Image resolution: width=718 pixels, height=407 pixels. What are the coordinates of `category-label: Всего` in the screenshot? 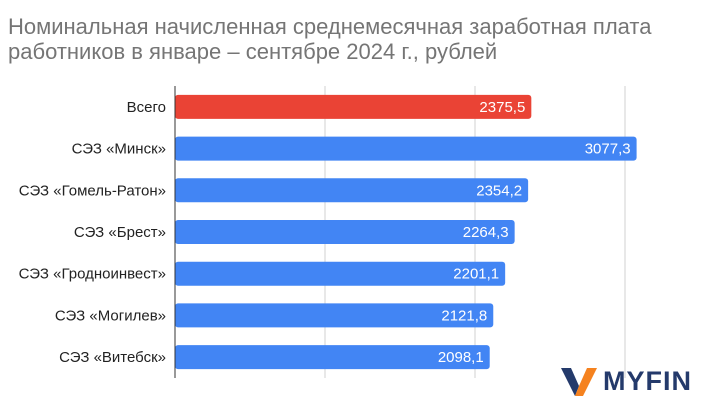 It's located at (146, 107).